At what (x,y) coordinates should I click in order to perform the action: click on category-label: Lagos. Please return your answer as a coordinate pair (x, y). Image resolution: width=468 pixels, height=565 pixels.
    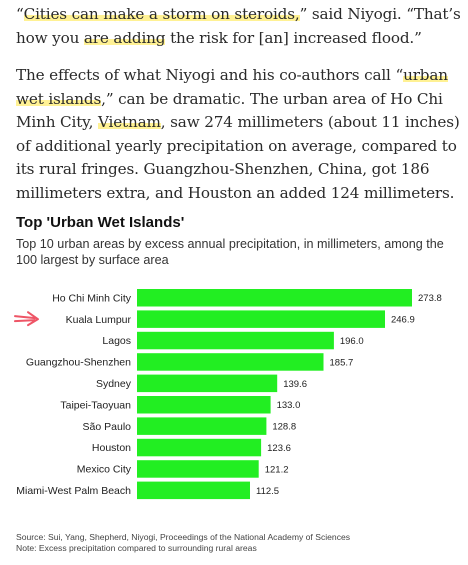
    Looking at the image, I should click on (116, 341).